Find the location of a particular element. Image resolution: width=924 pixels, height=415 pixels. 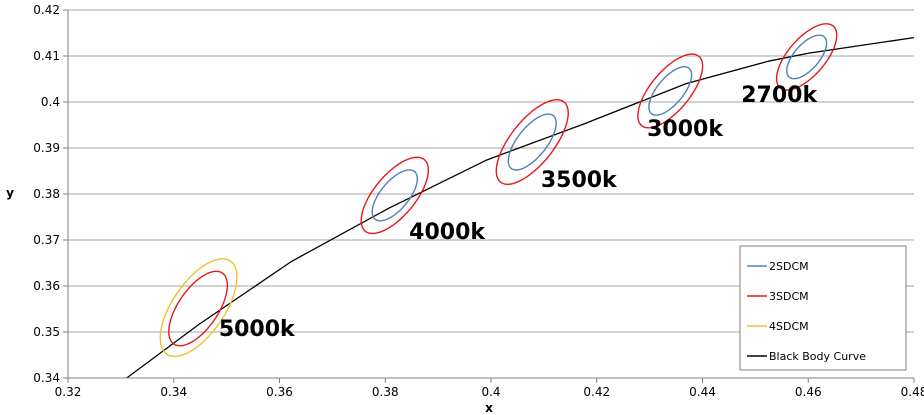

x-tick-labels: 0.32 0.34 0.36 0.38 0.4 0.42 0.44 0.46 0.48 is located at coordinates (489, 392).